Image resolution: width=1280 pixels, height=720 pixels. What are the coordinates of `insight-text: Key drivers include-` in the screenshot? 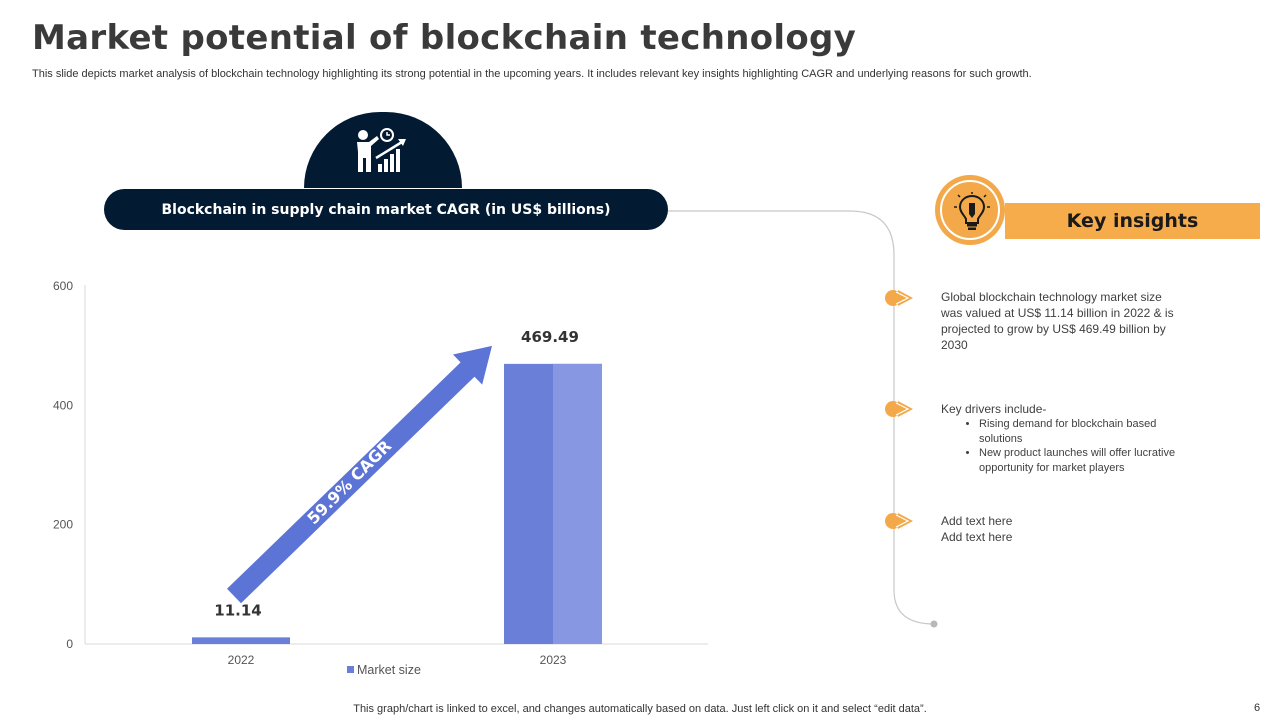 It's located at (994, 409).